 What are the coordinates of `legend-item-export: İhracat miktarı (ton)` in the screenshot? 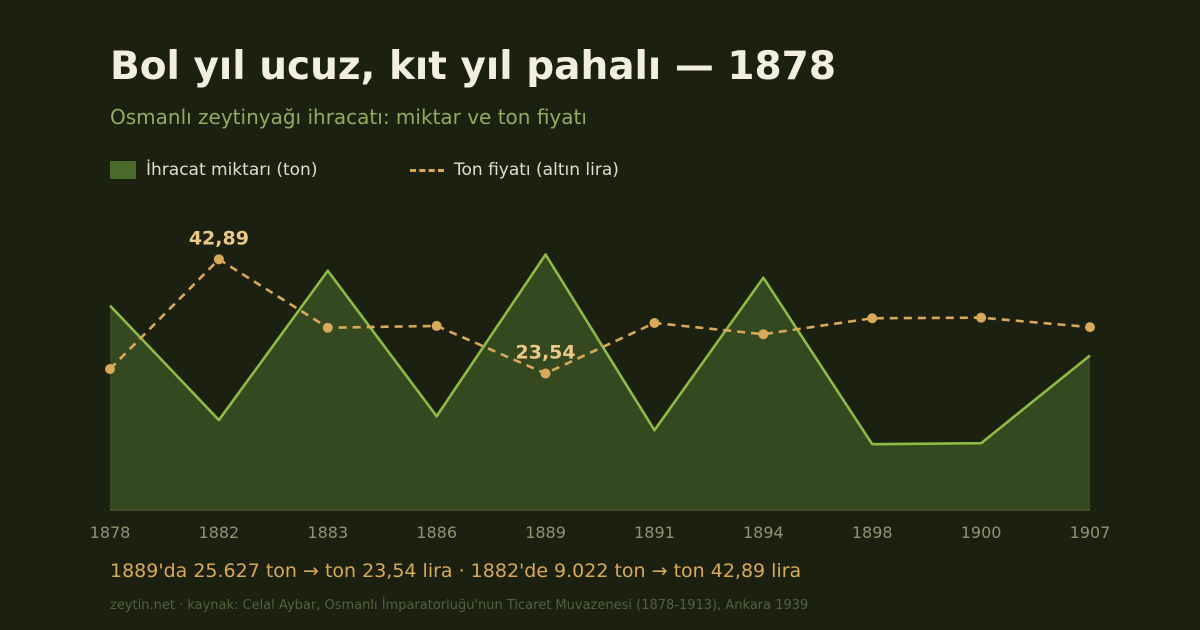 It's located at (213, 170).